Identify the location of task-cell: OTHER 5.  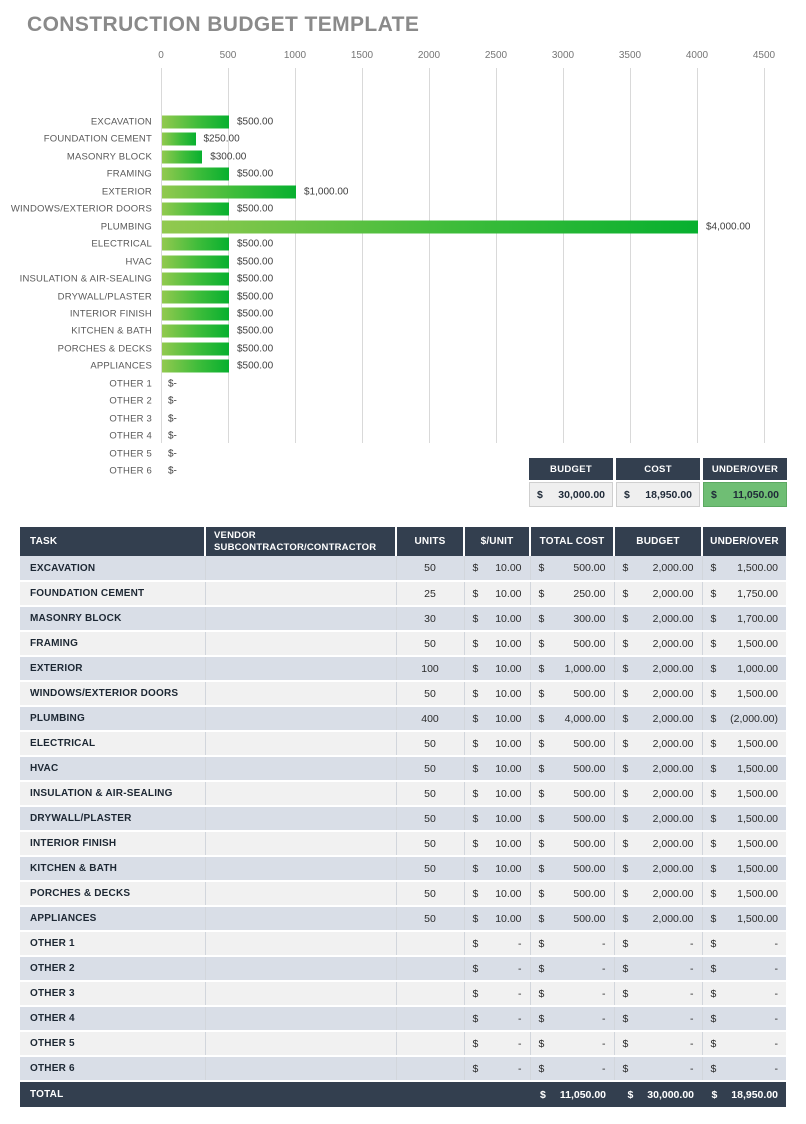
(113, 1044).